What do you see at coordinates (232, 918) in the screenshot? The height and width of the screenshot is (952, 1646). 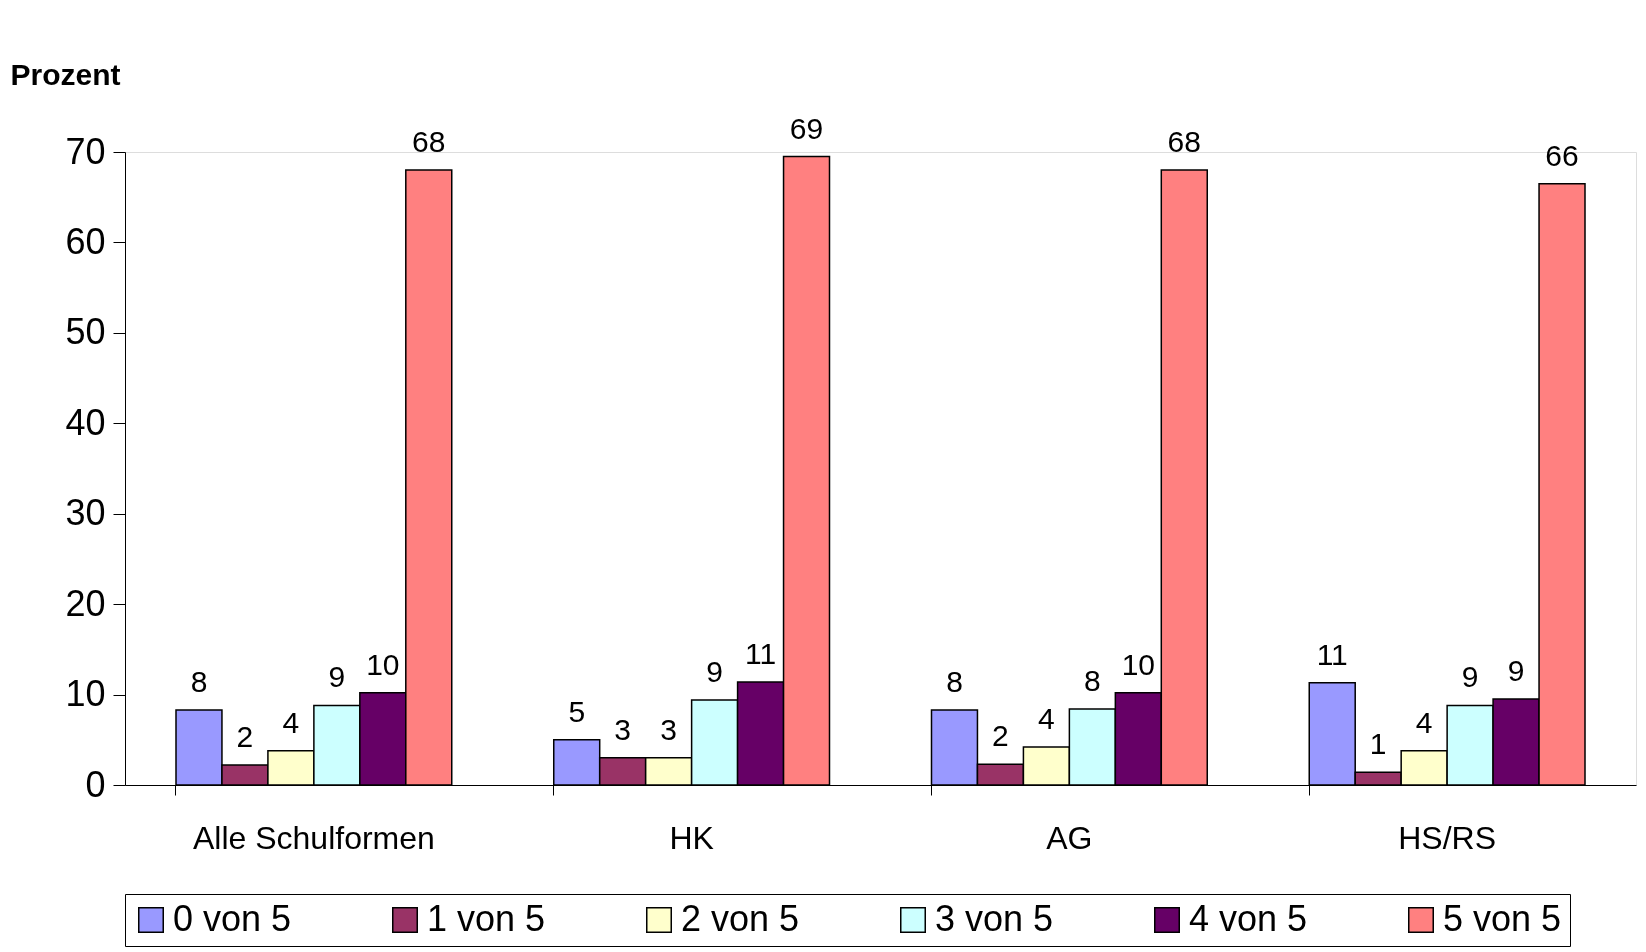 I see `legend-label: 0 von 5` at bounding box center [232, 918].